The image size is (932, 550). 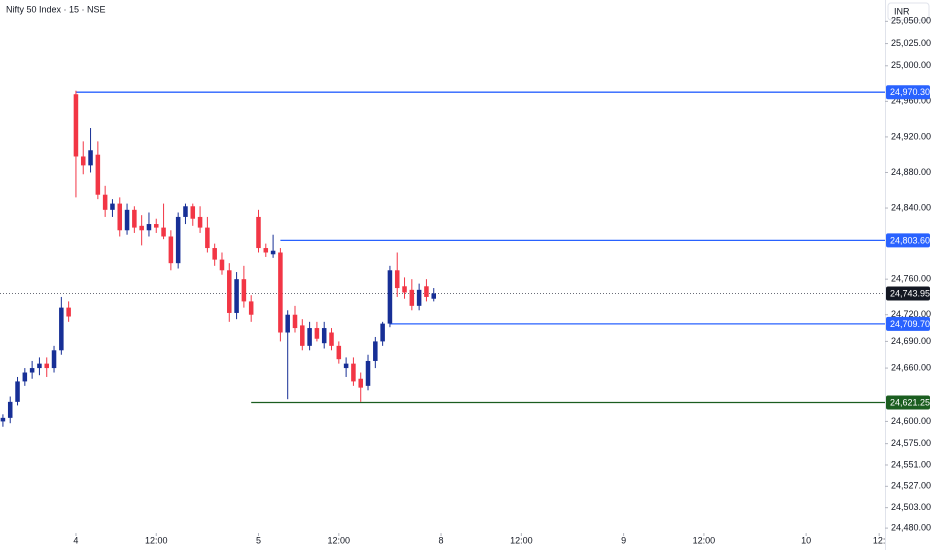 I want to click on price-tag-label: 24,709.70, so click(x=910, y=324).